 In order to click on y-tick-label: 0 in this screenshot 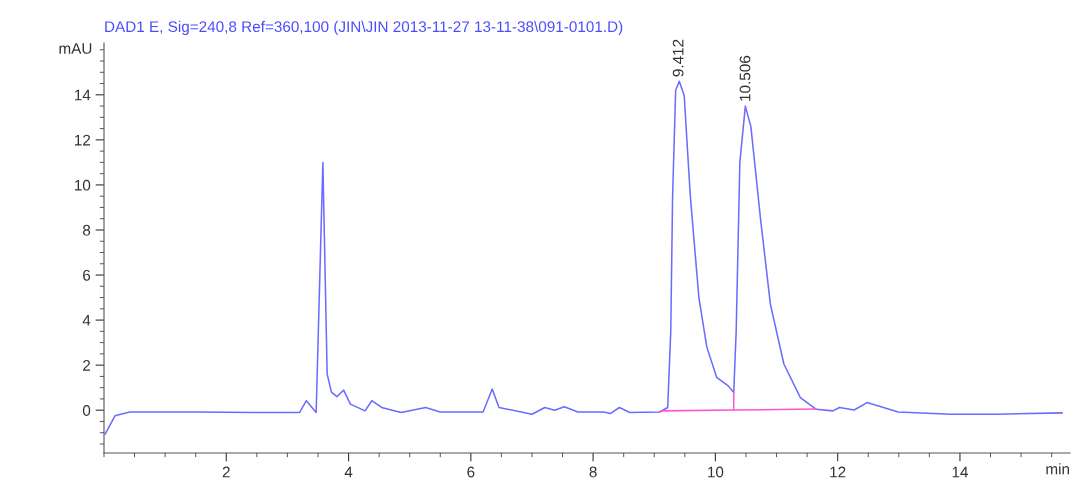, I will do `click(86, 410)`.